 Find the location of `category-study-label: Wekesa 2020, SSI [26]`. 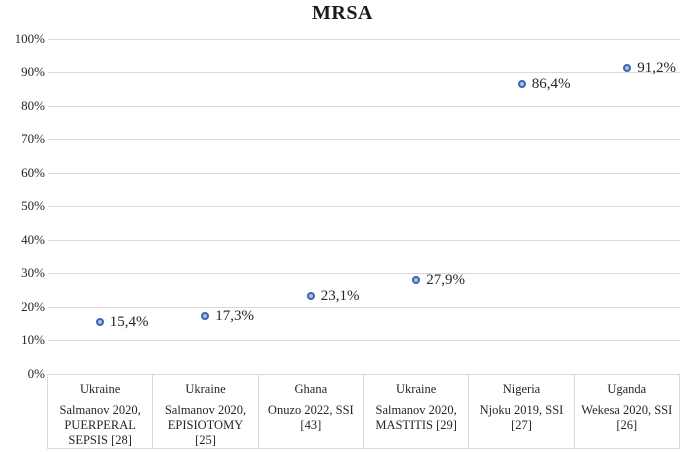

category-study-label: Wekesa 2020, SSI [26] is located at coordinates (627, 417).